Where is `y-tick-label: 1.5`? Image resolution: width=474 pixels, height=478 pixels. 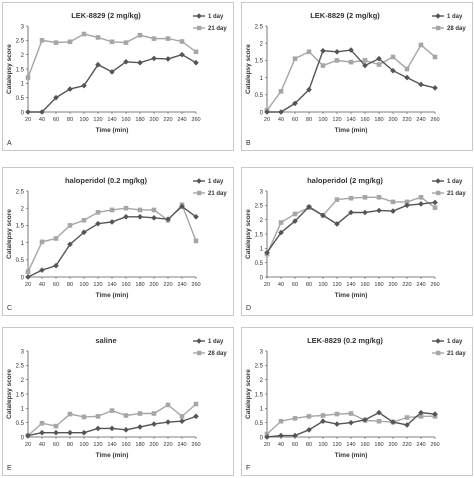 y-tick-label: 1.5 is located at coordinates (20, 70).